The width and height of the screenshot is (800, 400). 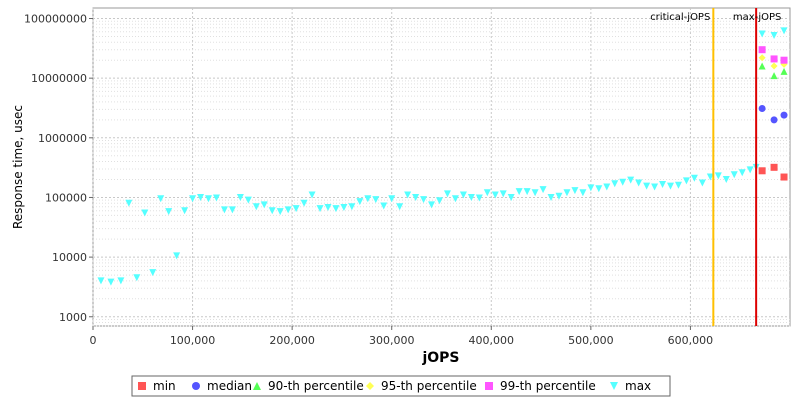 I want to click on y-tick-label: 1000, so click(x=73, y=317).